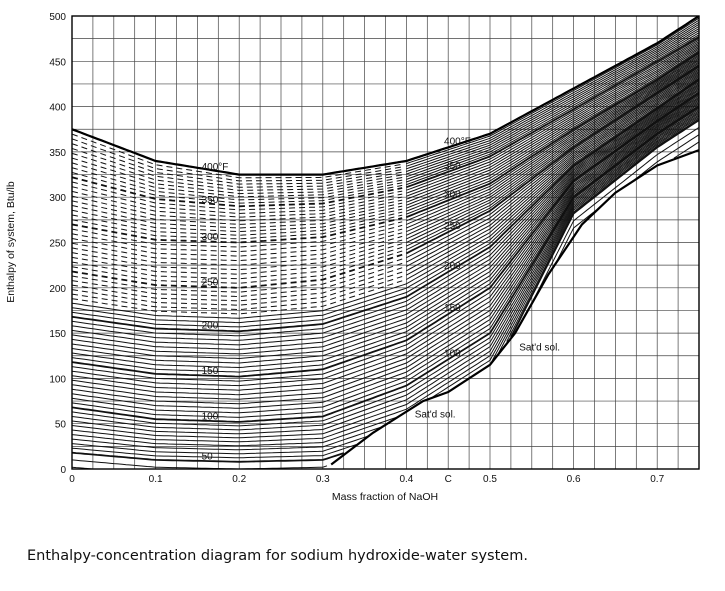 This screenshot has height=591, width=725. What do you see at coordinates (237, 297) in the screenshot?
I see `isotherm-220F-dashed` at bounding box center [237, 297].